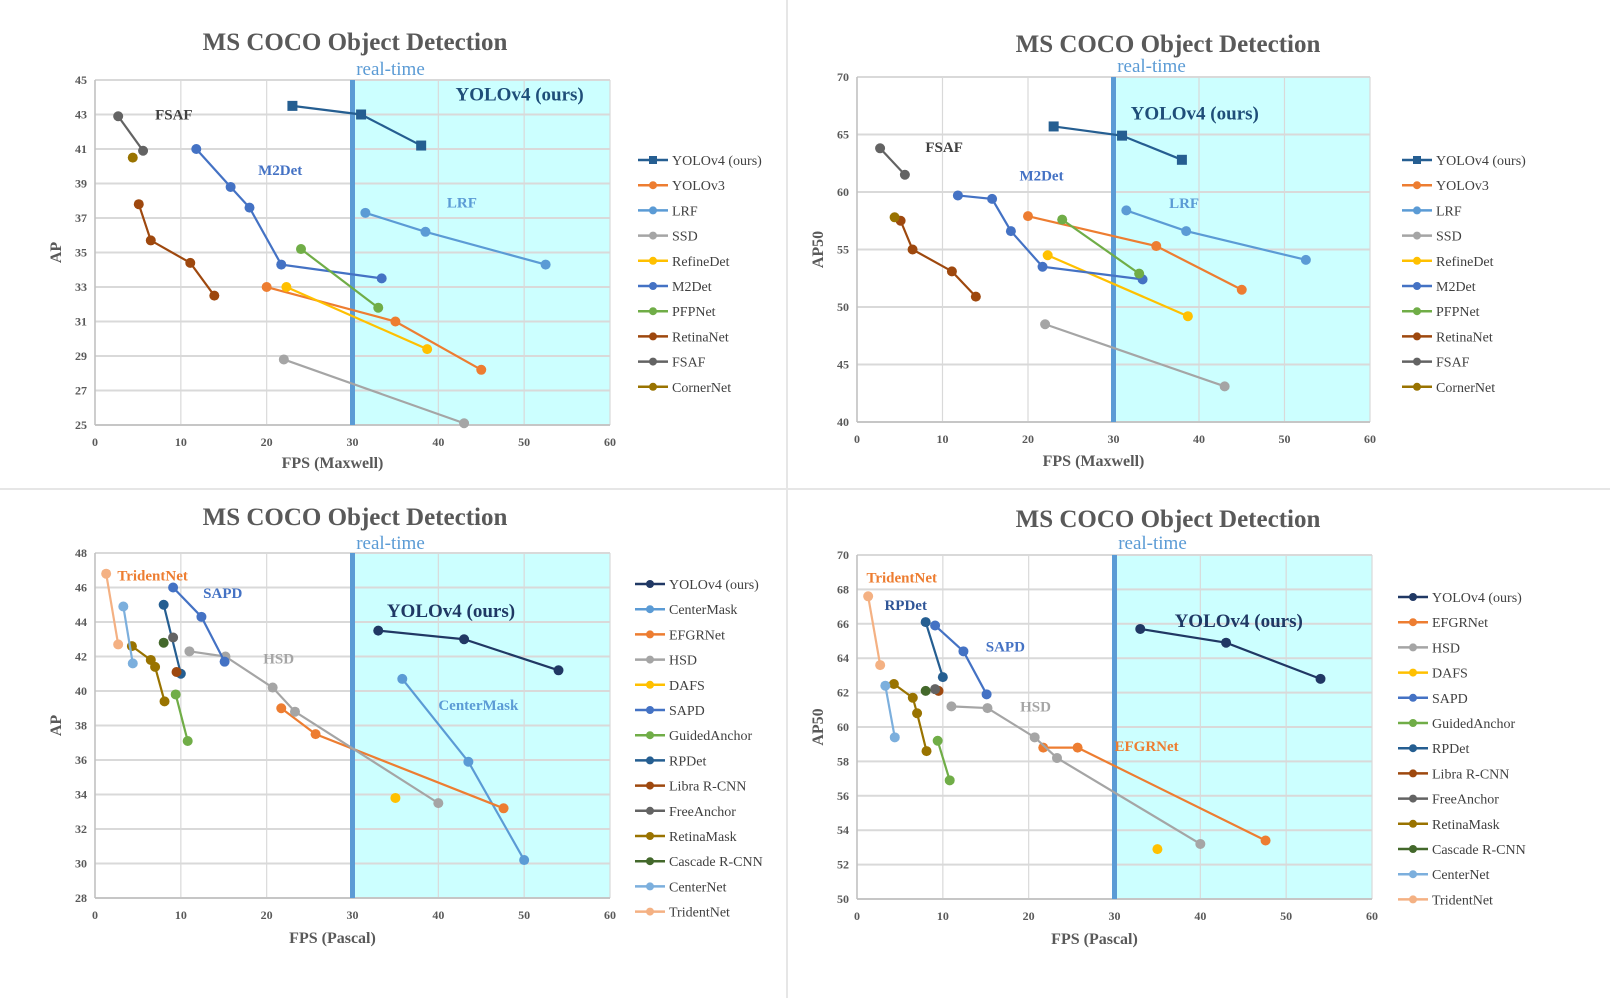 The height and width of the screenshot is (998, 1610). Describe the element at coordinates (280, 171) in the screenshot. I see `annotation-label: M2Det` at that location.